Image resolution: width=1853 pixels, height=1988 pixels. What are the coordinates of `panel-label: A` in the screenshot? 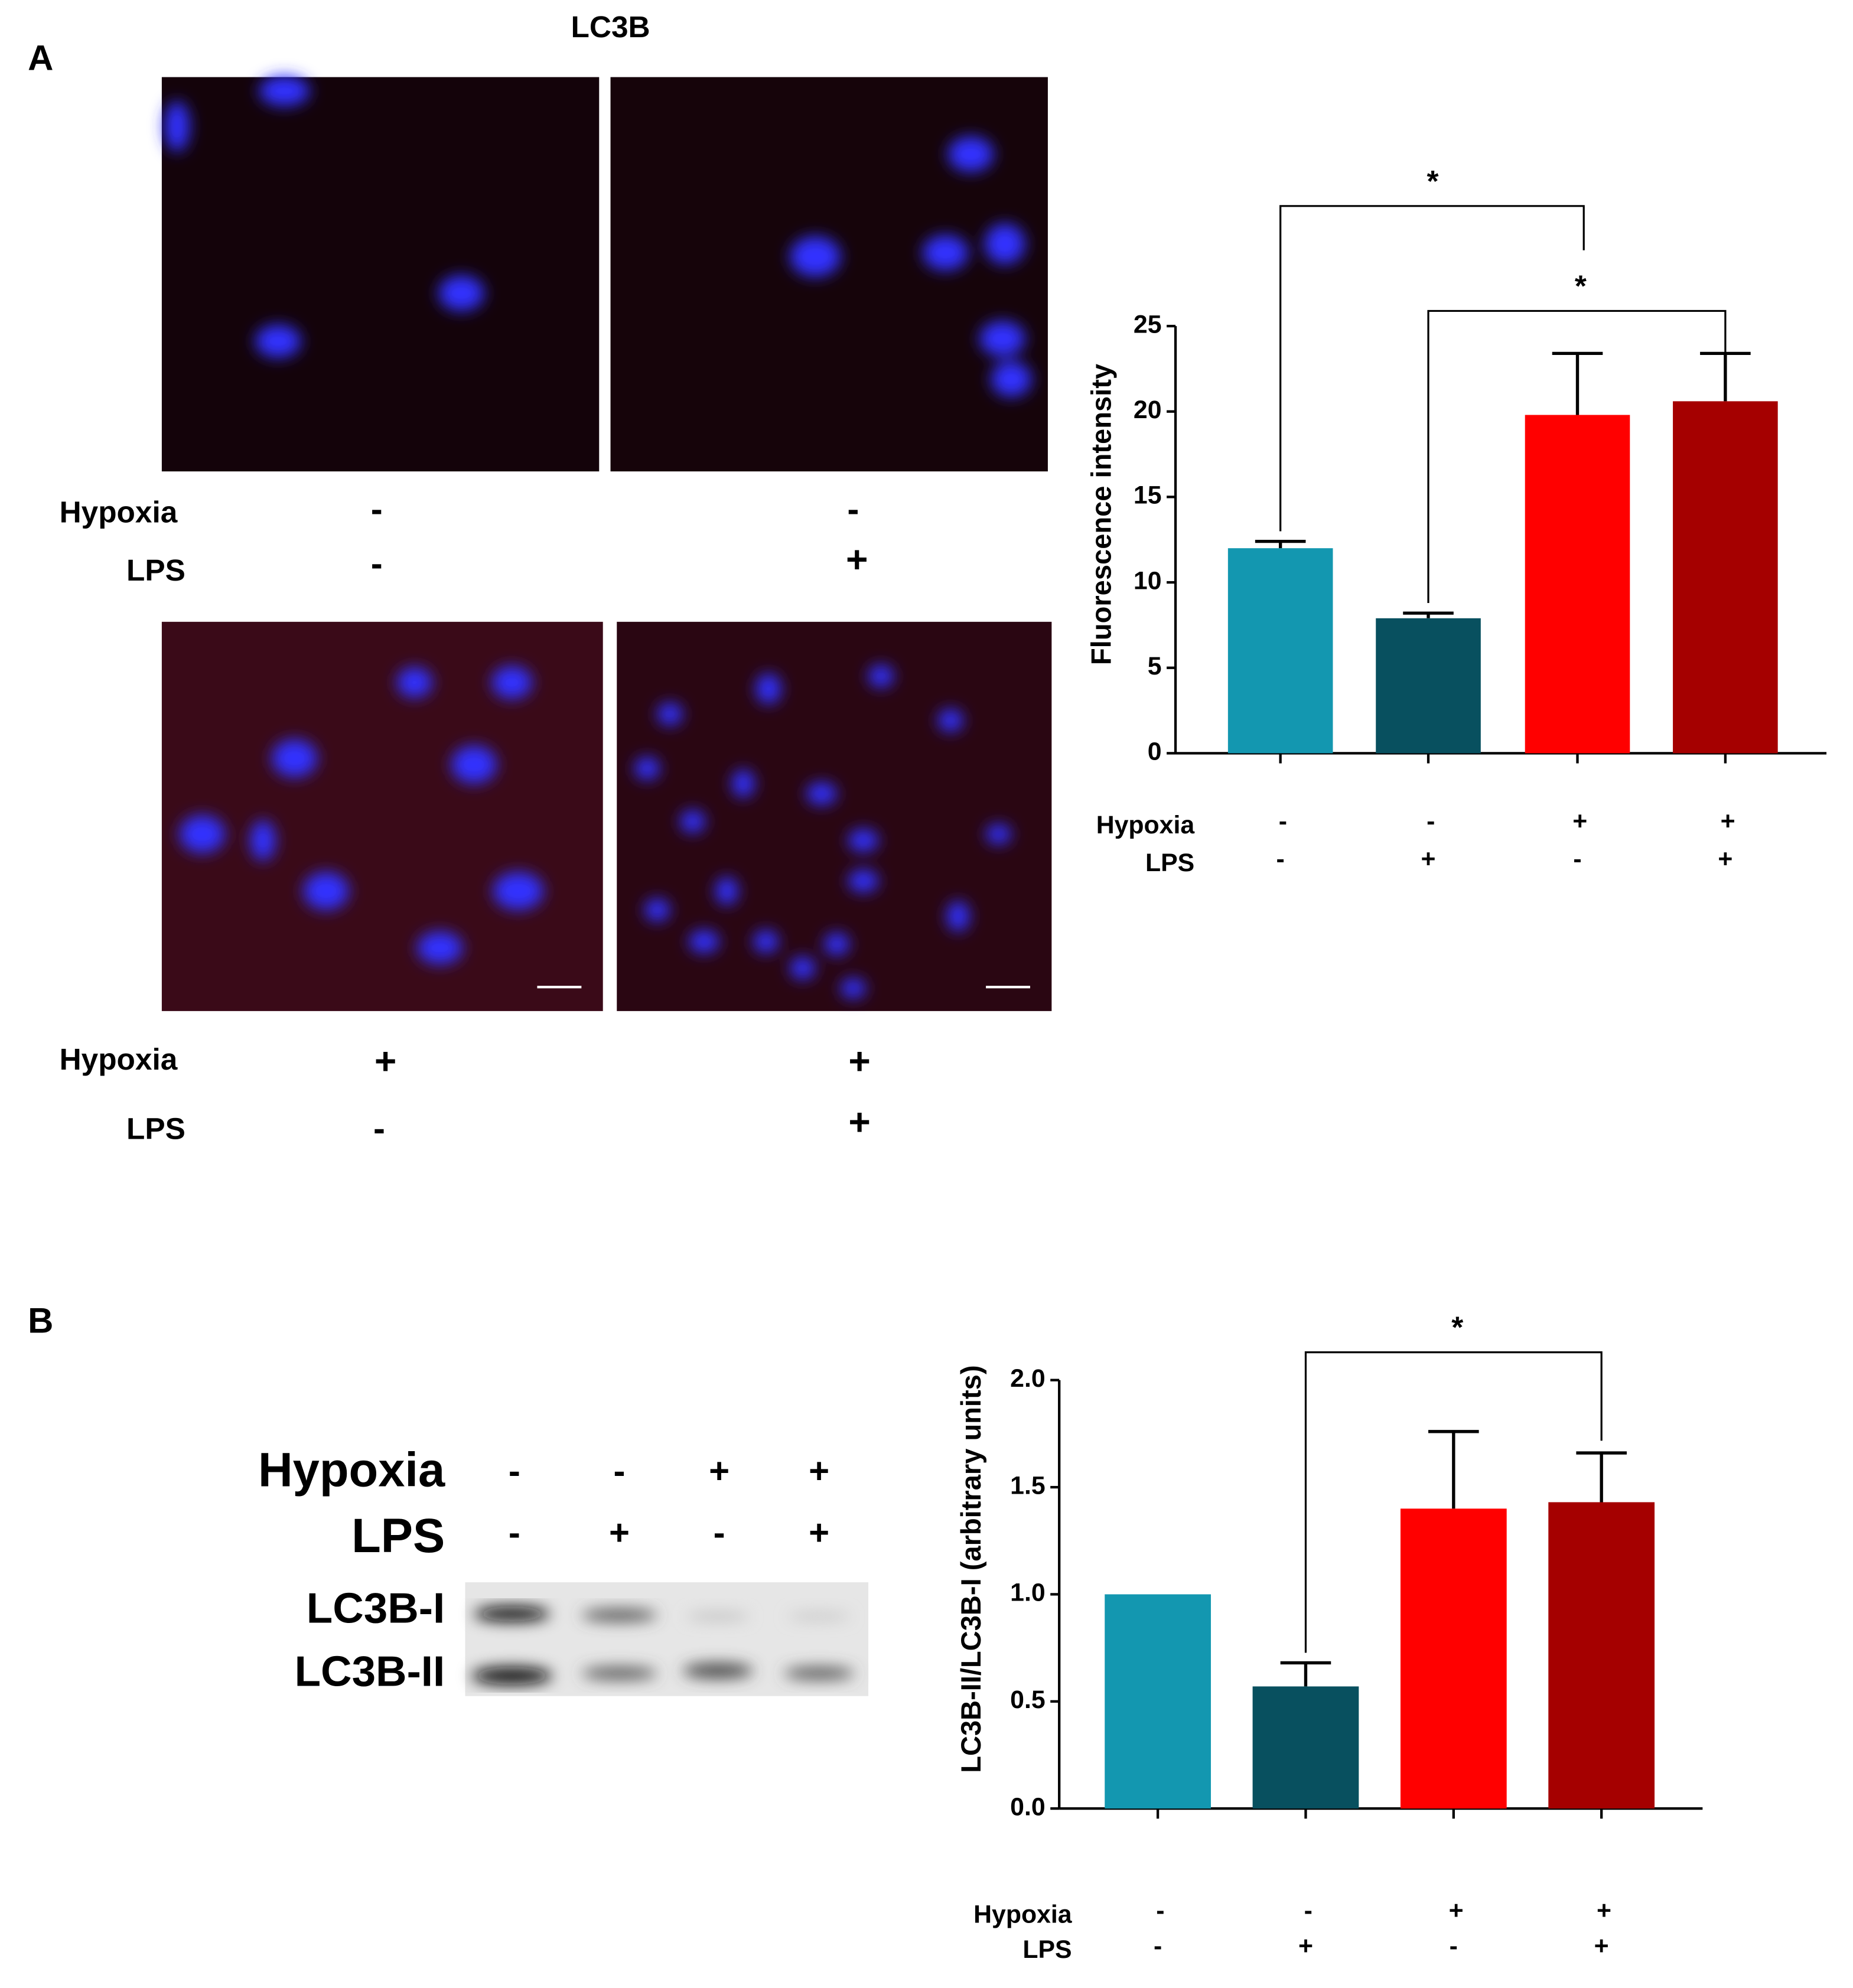 It's located at (41, 58).